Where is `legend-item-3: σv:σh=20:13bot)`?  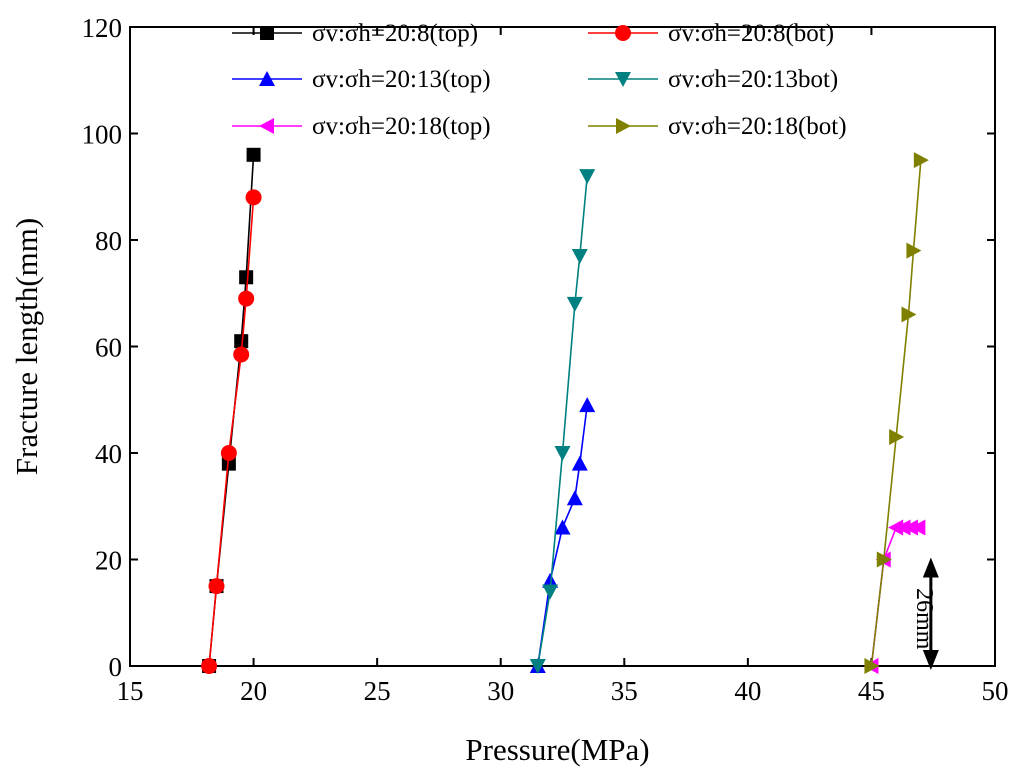 legend-item-3: σv:σh=20:13bot) is located at coordinates (713, 79).